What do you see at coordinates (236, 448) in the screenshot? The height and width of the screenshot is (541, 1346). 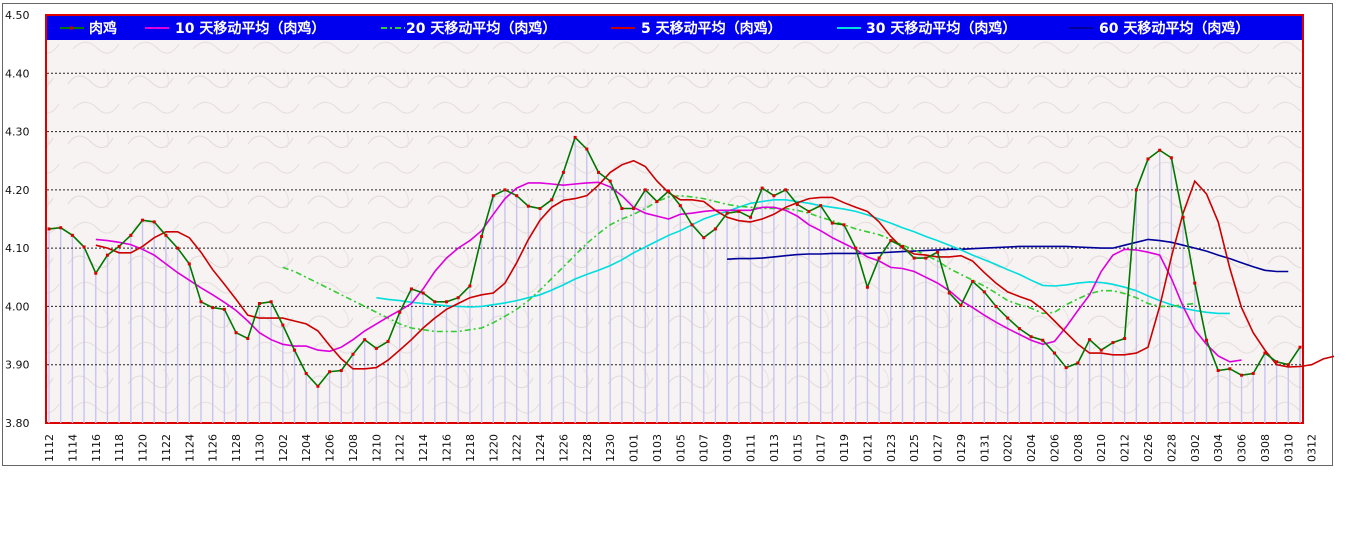 I see `x-tick-label: 1128` at bounding box center [236, 448].